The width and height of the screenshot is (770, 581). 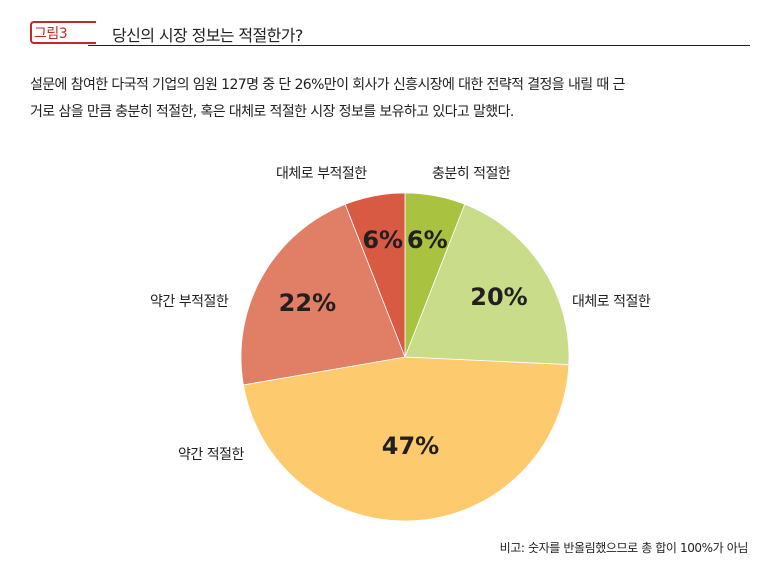 I want to click on figure-header: 그림3 당신의 시장 정보는 적절한가?, so click(x=389, y=34).